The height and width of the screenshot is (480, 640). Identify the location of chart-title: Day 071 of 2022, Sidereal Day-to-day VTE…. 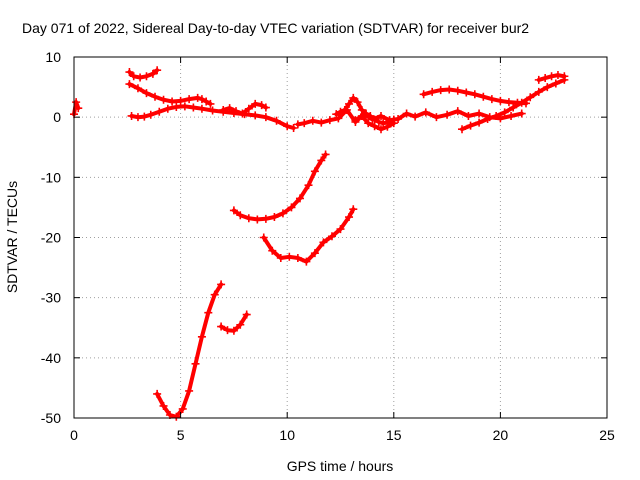
(275, 28).